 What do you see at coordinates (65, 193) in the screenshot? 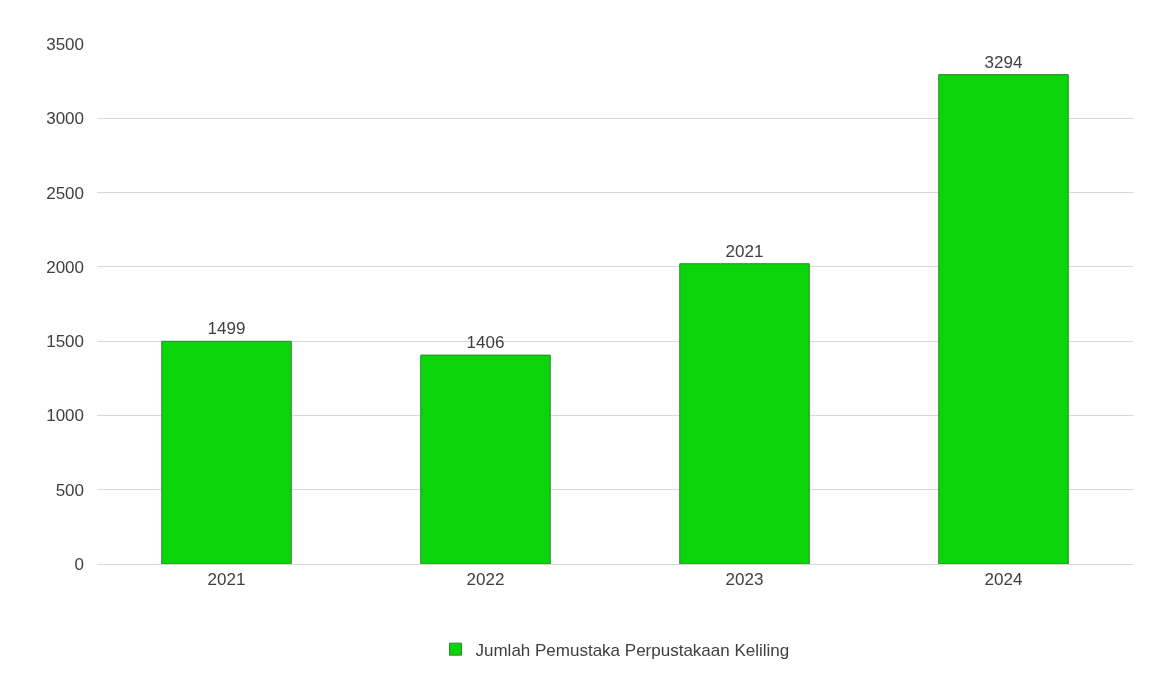
I see `y-tick-label: 2500` at bounding box center [65, 193].